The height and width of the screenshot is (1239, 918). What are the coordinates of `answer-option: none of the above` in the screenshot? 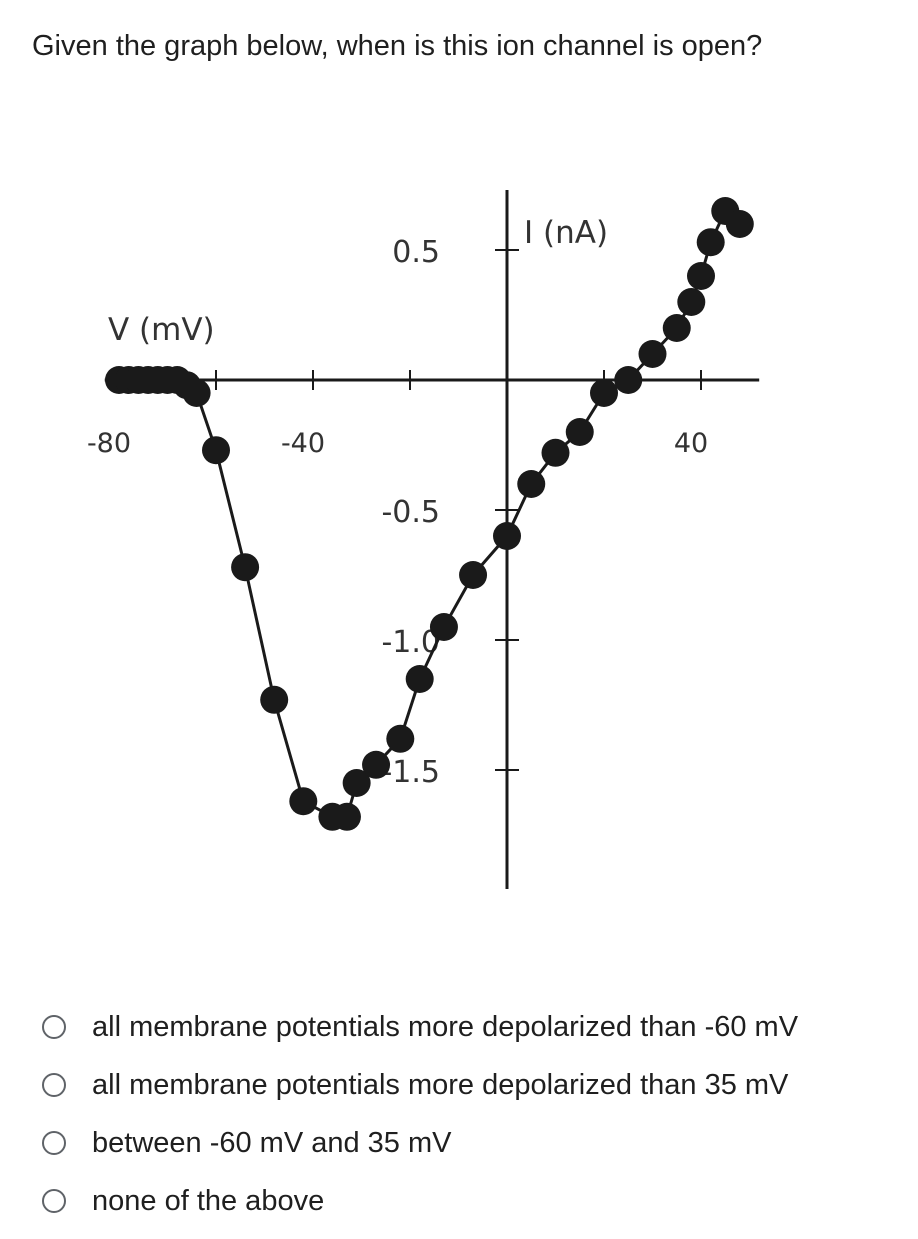 It's located at (419, 1201).